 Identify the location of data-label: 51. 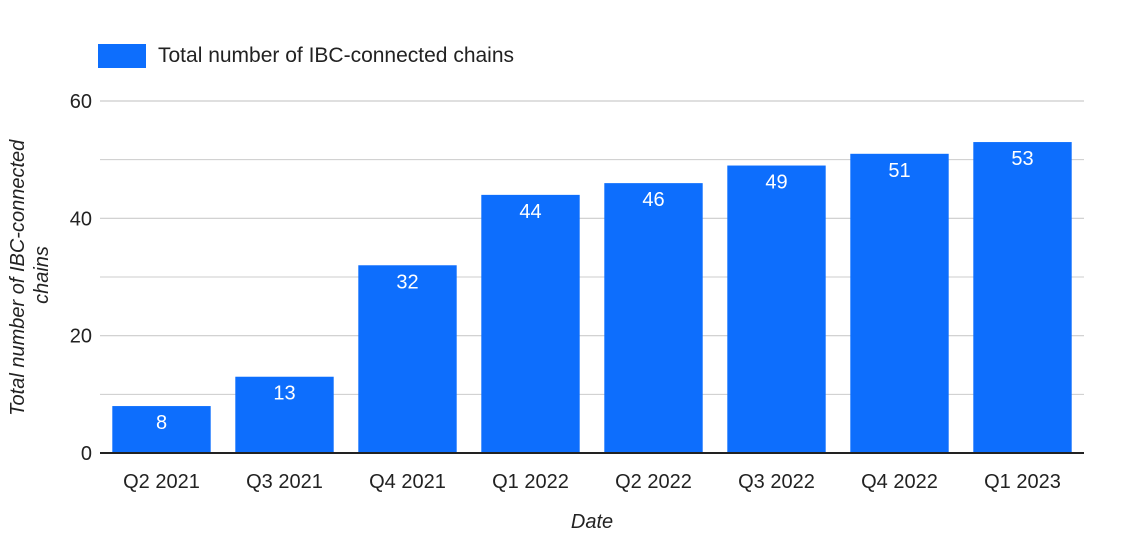
(899, 171).